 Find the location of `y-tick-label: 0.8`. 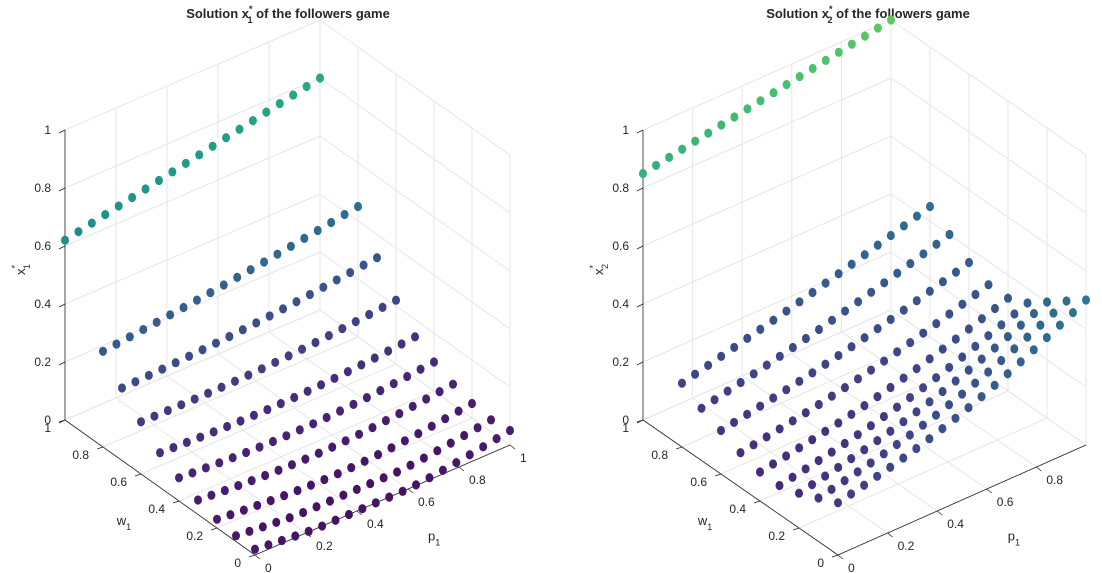

y-tick-label: 0.8 is located at coordinates (659, 455).